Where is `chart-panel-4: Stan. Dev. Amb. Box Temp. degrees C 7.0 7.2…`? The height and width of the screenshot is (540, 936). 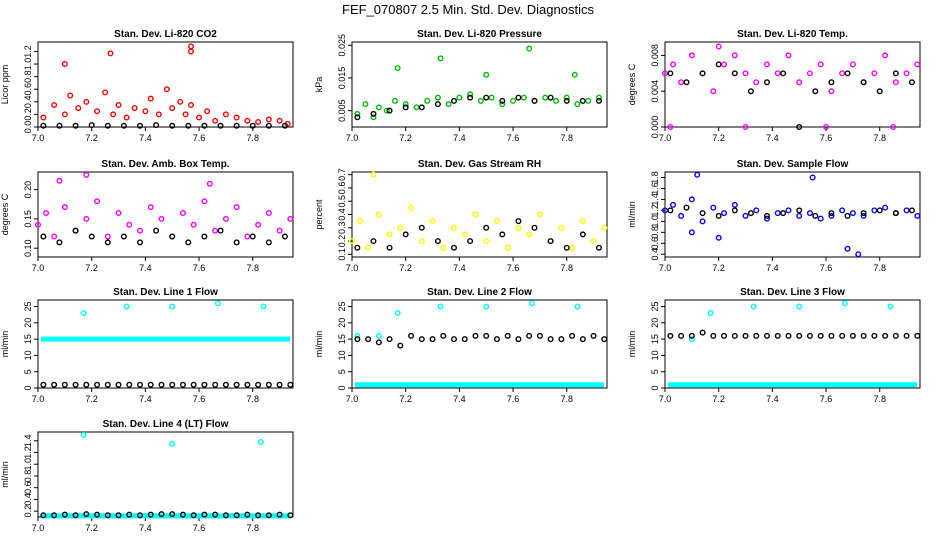
chart-panel-4: Stan. Dev. Amb. Box Temp. degrees C 7.0 7.2… is located at coordinates (147, 216).